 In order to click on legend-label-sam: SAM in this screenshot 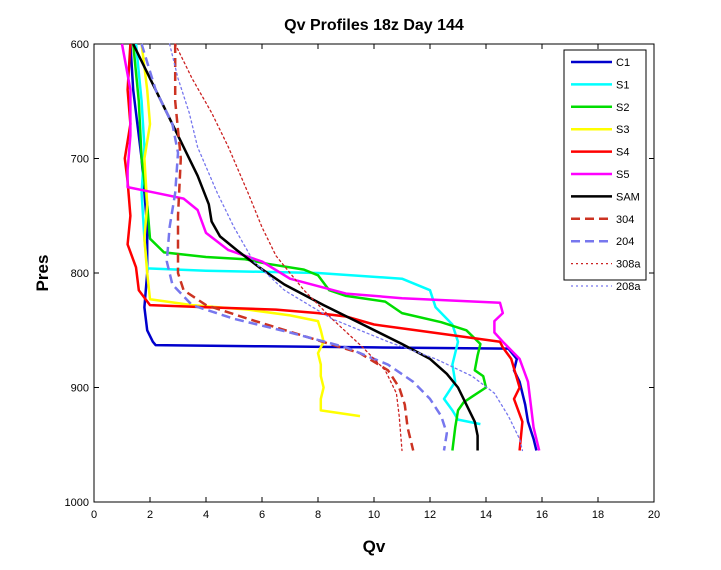, I will do `click(628, 197)`.